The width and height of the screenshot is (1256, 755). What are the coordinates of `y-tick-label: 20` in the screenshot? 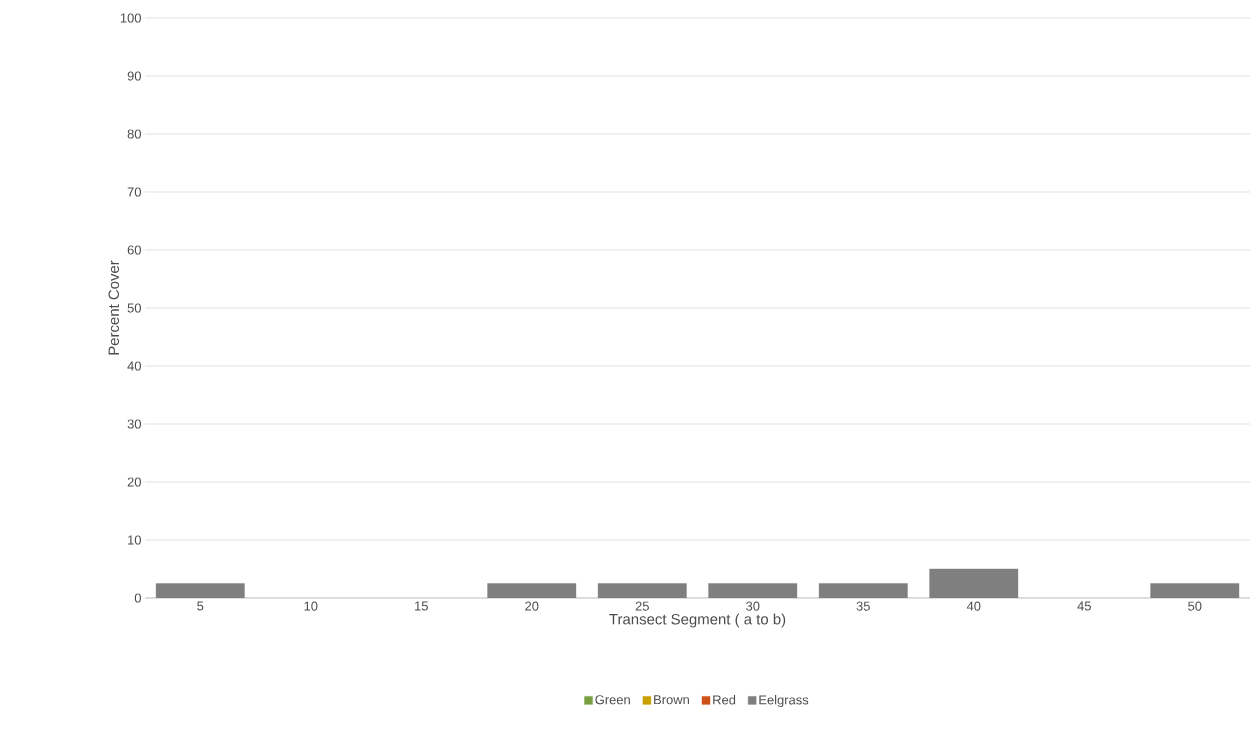 It's located at (134, 482).